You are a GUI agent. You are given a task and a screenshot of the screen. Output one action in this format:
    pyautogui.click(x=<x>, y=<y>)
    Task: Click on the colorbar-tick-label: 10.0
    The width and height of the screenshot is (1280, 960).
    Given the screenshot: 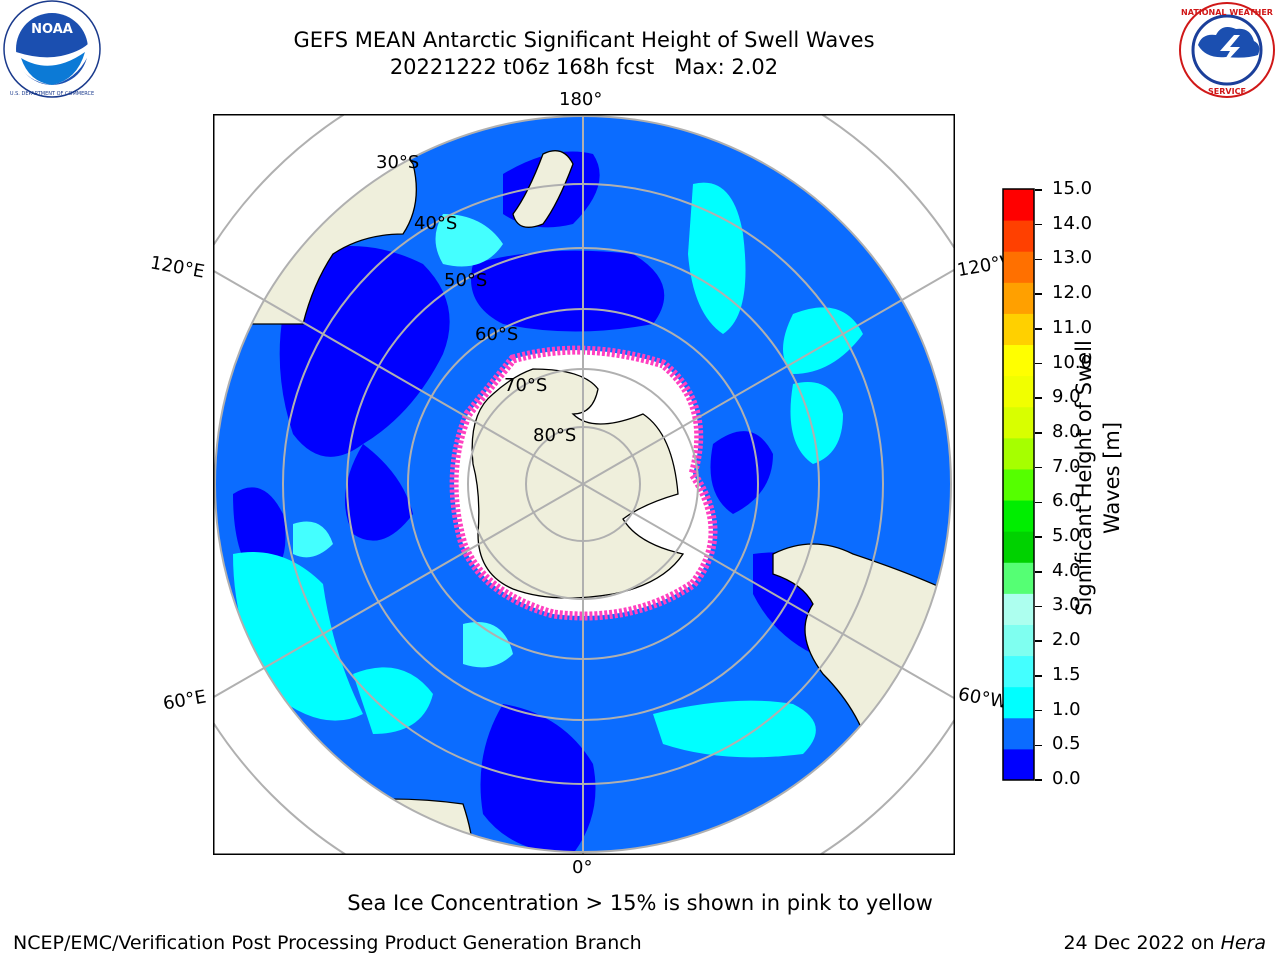 What is the action you would take?
    pyautogui.click(x=1072, y=362)
    